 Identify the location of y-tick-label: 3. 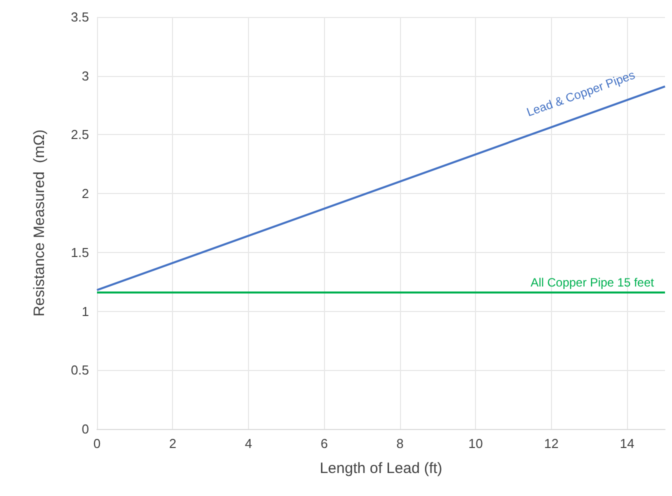
(85, 76).